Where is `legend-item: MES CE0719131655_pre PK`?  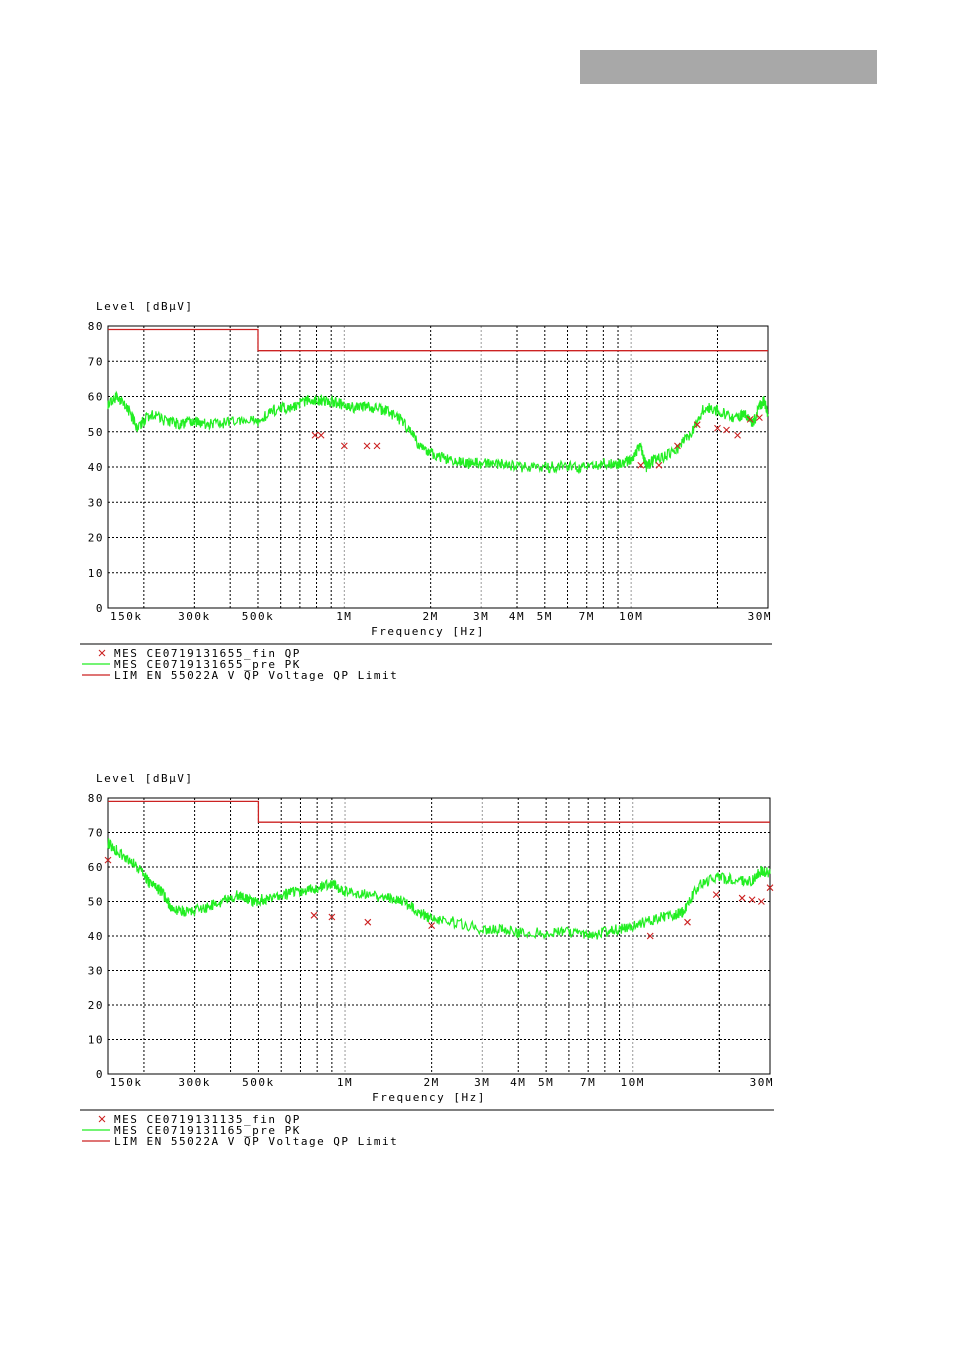
legend-item: MES CE0719131655_pre PK is located at coordinates (191, 664).